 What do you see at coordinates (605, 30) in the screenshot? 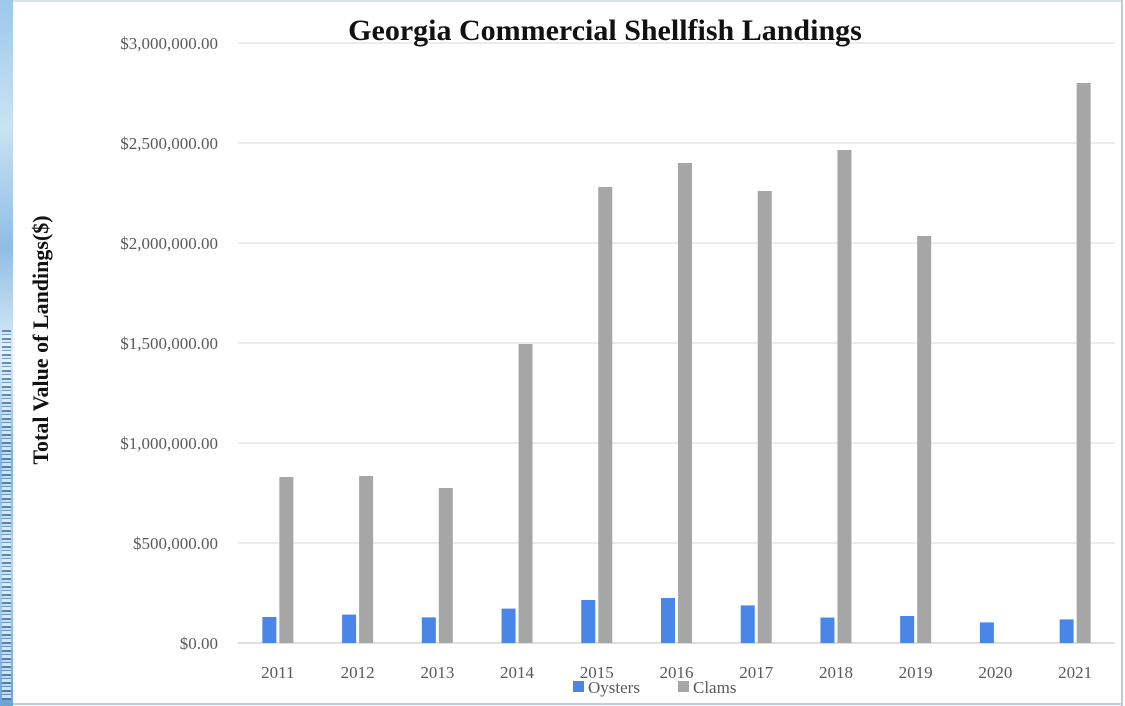
I see `chart-title: Georgia Commercial Shellfish Landings` at bounding box center [605, 30].